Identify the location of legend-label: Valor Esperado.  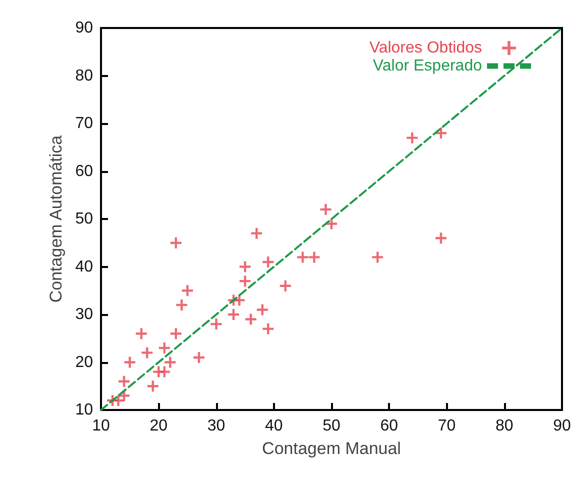
(427, 66).